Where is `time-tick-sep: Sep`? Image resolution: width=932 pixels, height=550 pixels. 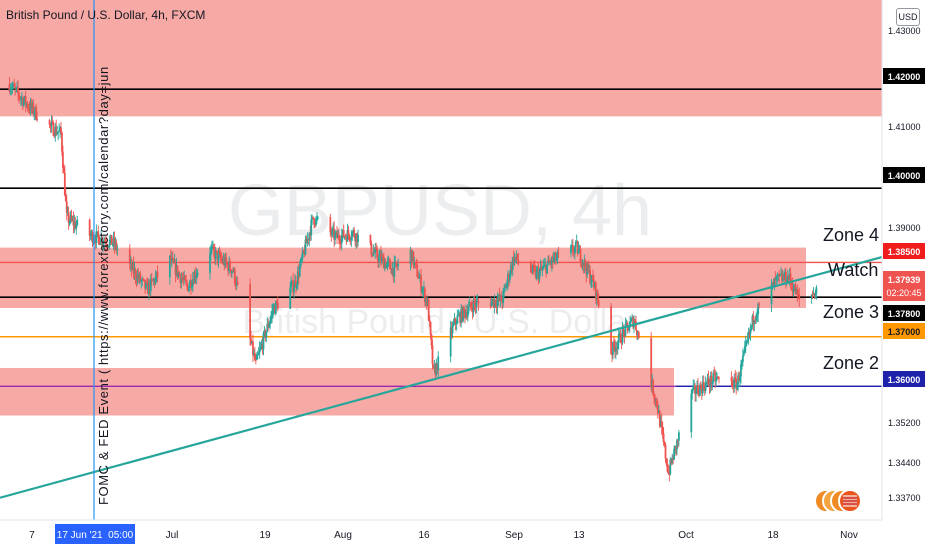 time-tick-sep: Sep is located at coordinates (514, 535).